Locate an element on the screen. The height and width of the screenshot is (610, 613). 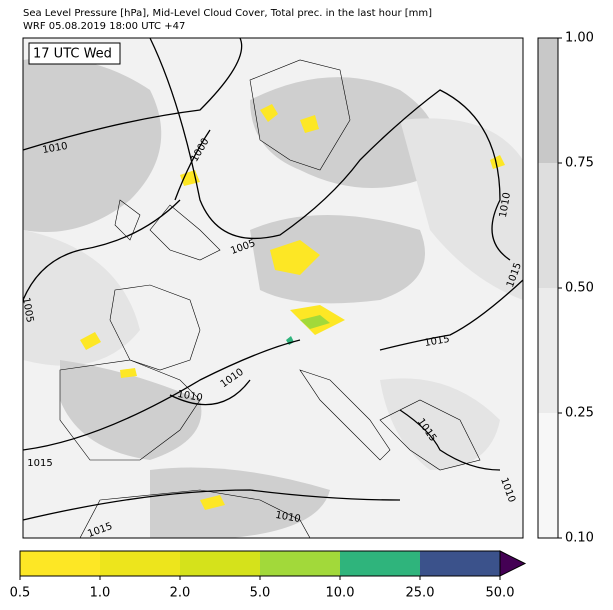
tick-label: 0.25 is located at coordinates (579, 413).